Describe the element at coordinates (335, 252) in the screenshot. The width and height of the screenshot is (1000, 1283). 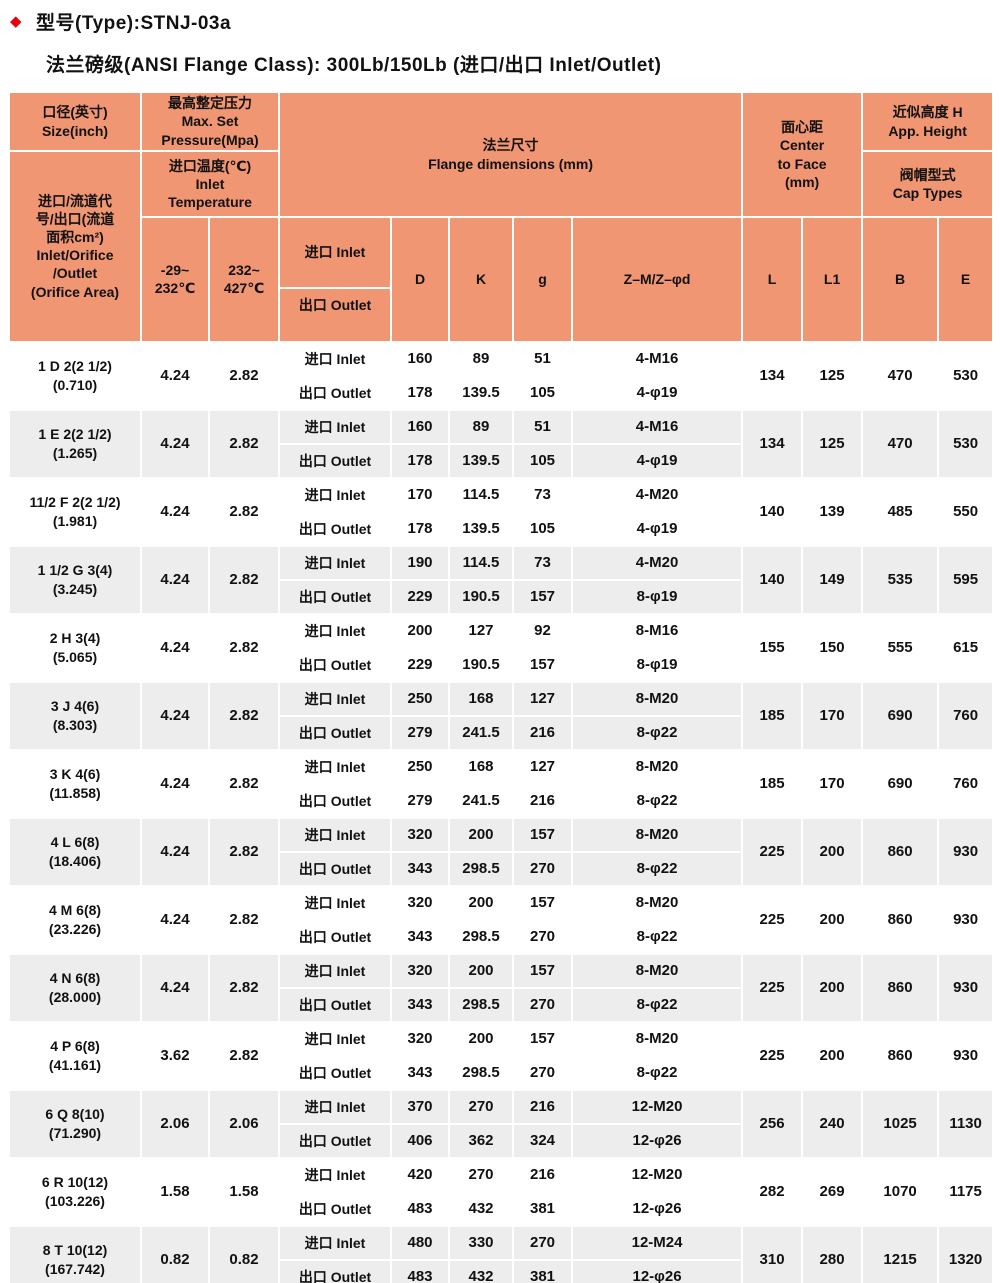
I see `header-inlet-label: 进口 Inlet` at that location.